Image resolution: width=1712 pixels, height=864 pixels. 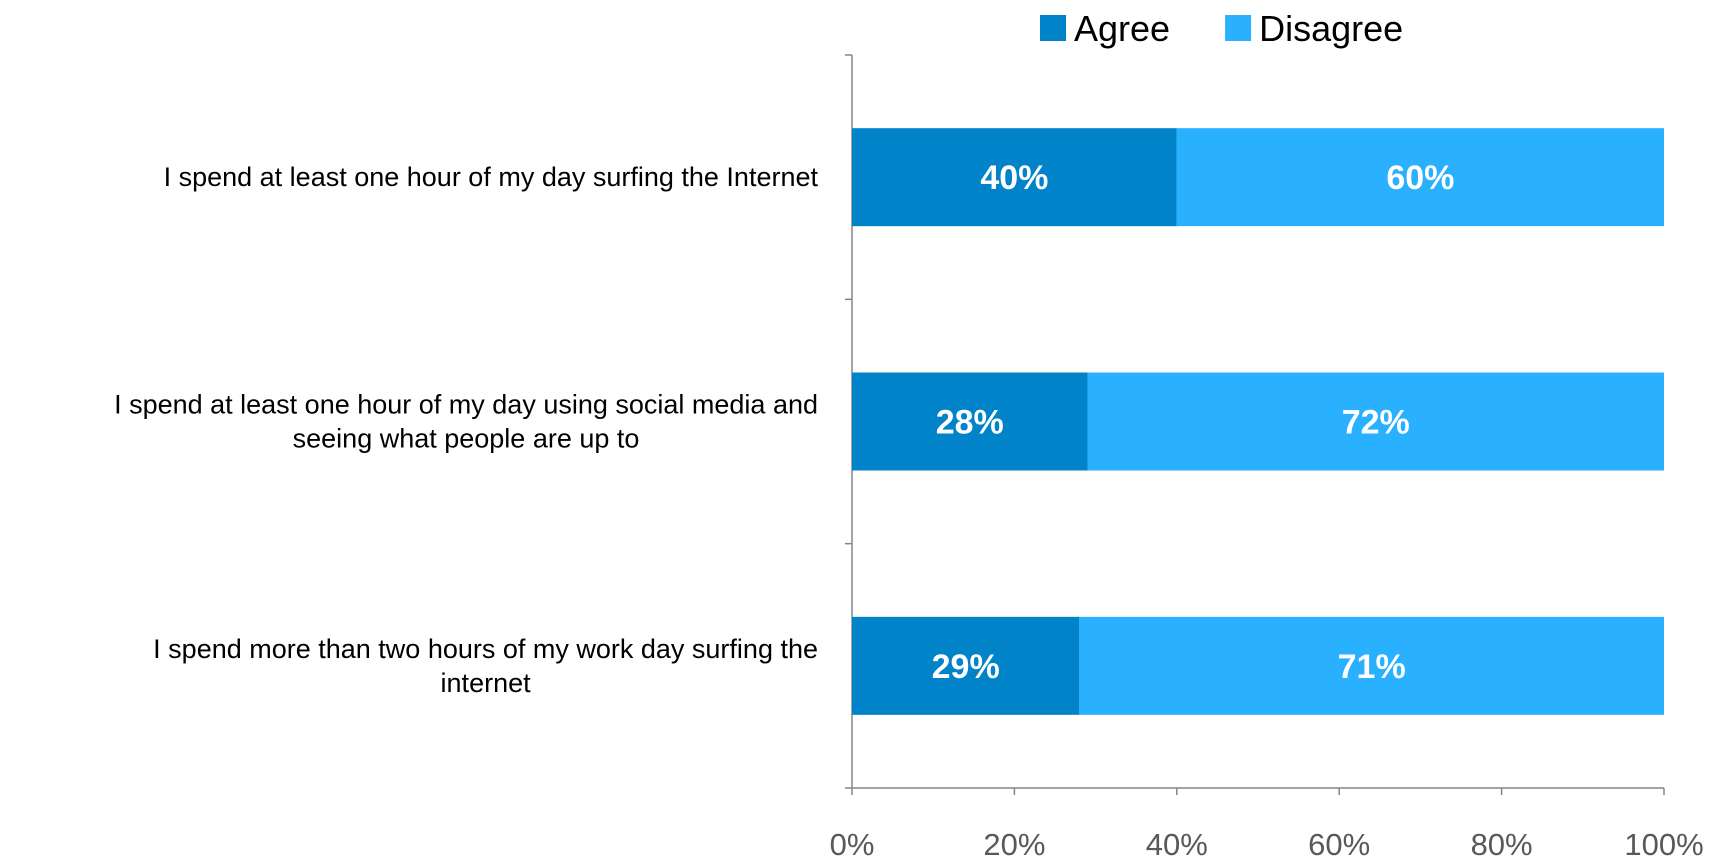 What do you see at coordinates (1014, 844) in the screenshot?
I see `x-tick-label: 20%` at bounding box center [1014, 844].